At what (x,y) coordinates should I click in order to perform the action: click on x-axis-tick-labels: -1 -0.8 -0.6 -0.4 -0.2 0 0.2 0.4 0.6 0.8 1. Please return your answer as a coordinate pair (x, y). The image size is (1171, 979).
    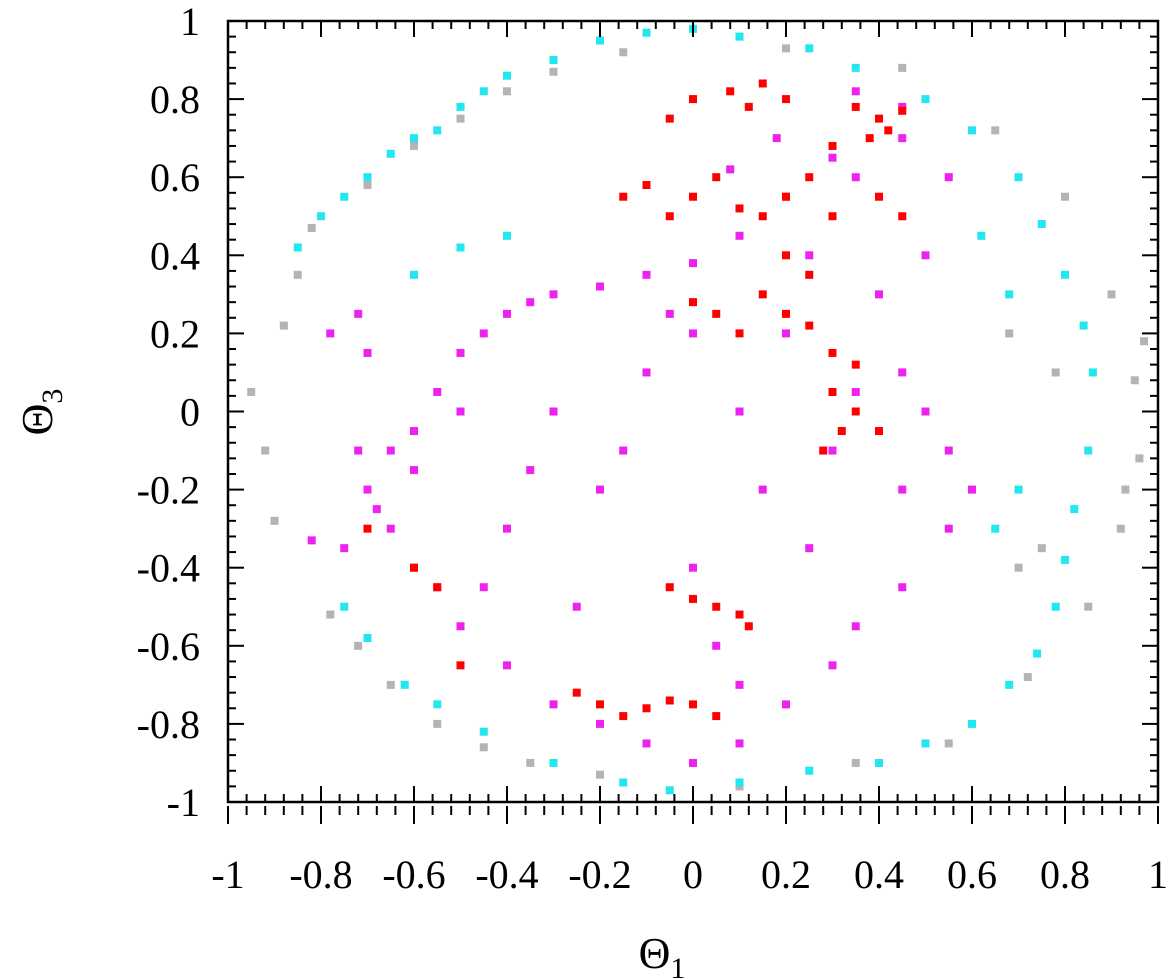
    Looking at the image, I should click on (689, 874).